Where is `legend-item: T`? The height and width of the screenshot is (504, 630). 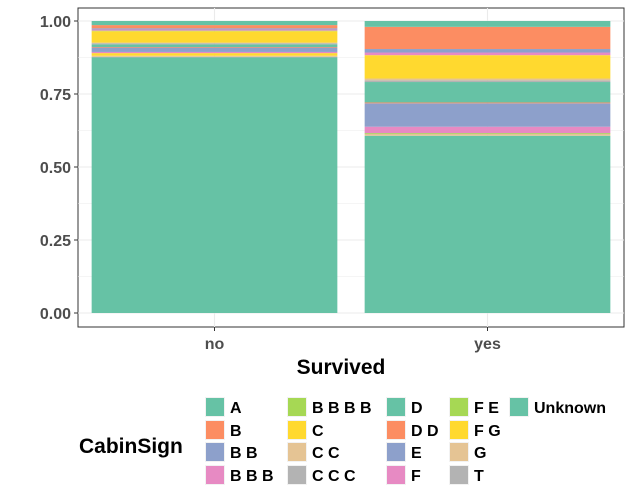 legend-item: T is located at coordinates (466, 475).